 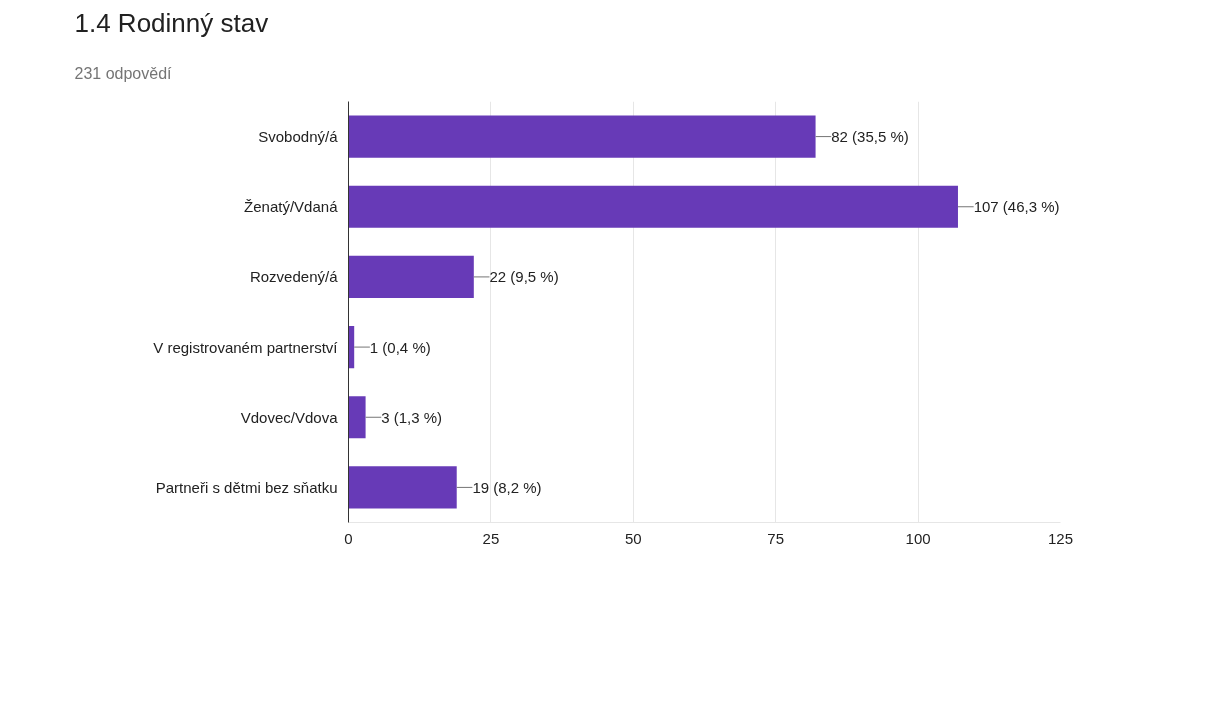 I want to click on x-tick-label: 75, so click(x=776, y=538).